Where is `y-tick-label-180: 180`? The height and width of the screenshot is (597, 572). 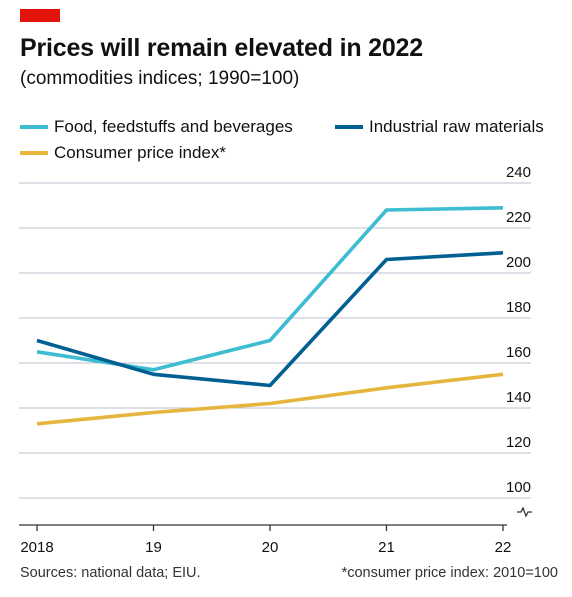
y-tick-label-180: 180 is located at coordinates (518, 307).